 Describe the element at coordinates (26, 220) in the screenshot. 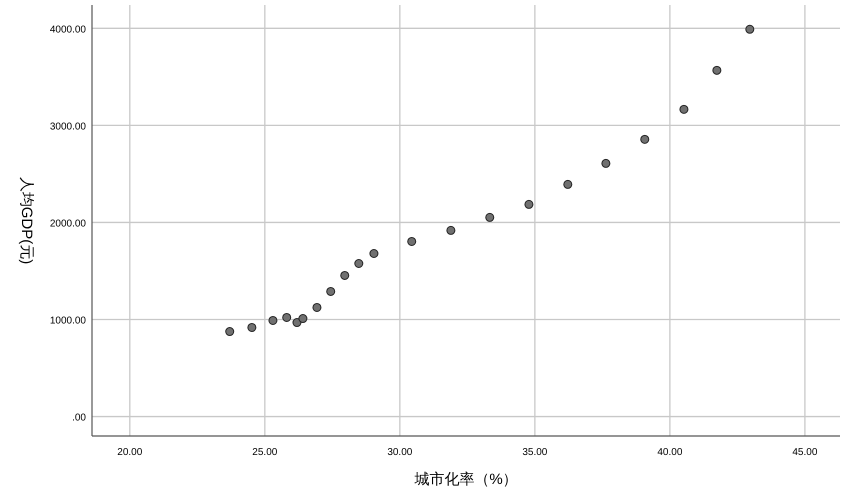

I see `y-axis-title: 人均GDP(元)` at that location.